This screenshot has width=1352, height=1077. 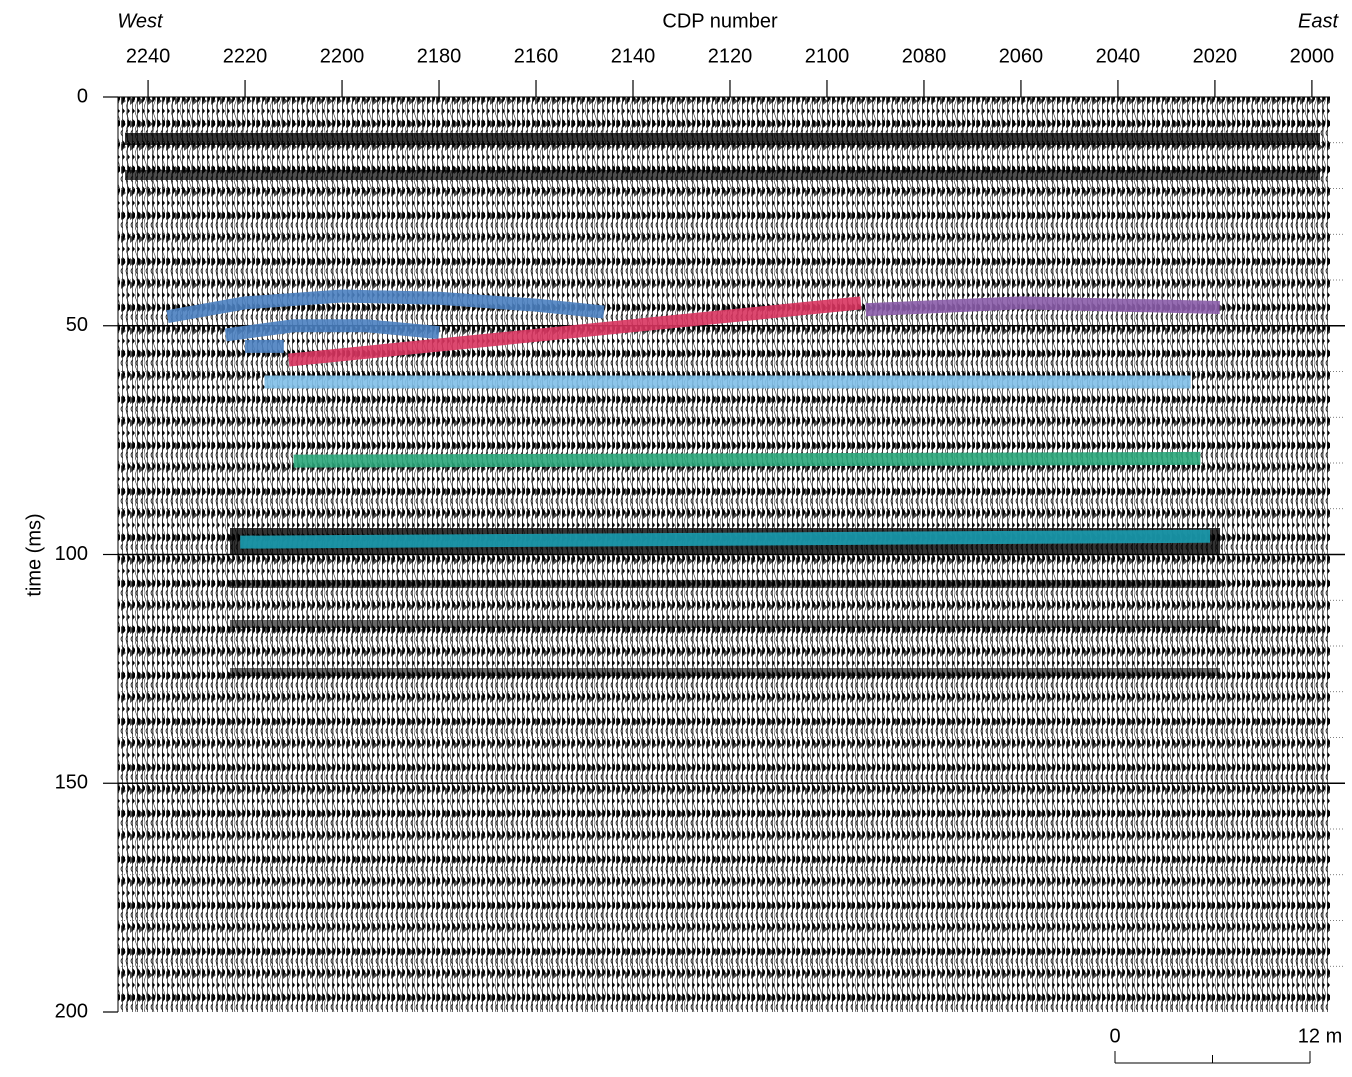 I want to click on x-tick-label: 2120, so click(x=730, y=56).